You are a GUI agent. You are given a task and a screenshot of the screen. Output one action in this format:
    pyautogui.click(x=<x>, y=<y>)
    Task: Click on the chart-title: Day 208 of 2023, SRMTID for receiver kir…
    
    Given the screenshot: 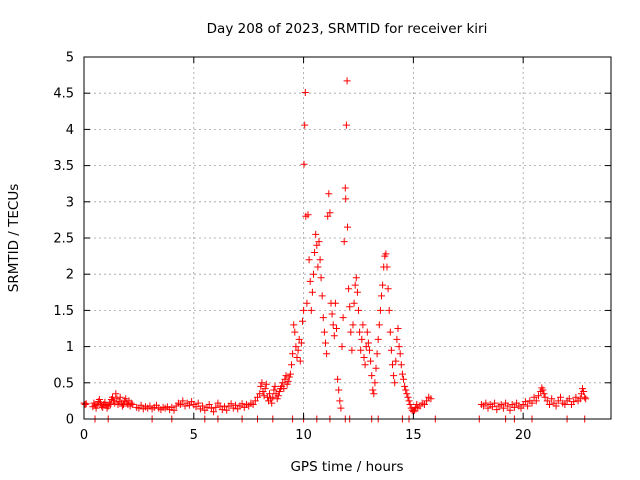 What is the action you would take?
    pyautogui.click(x=347, y=29)
    